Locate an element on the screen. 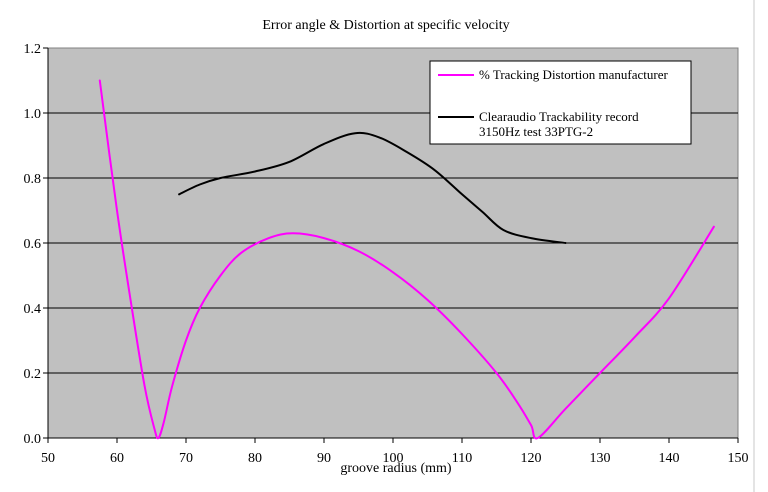 This screenshot has width=768, height=492. y-ticks: 0.0 0.2 0.4 0.6 0.8 1.0 1.2 is located at coordinates (36, 244).